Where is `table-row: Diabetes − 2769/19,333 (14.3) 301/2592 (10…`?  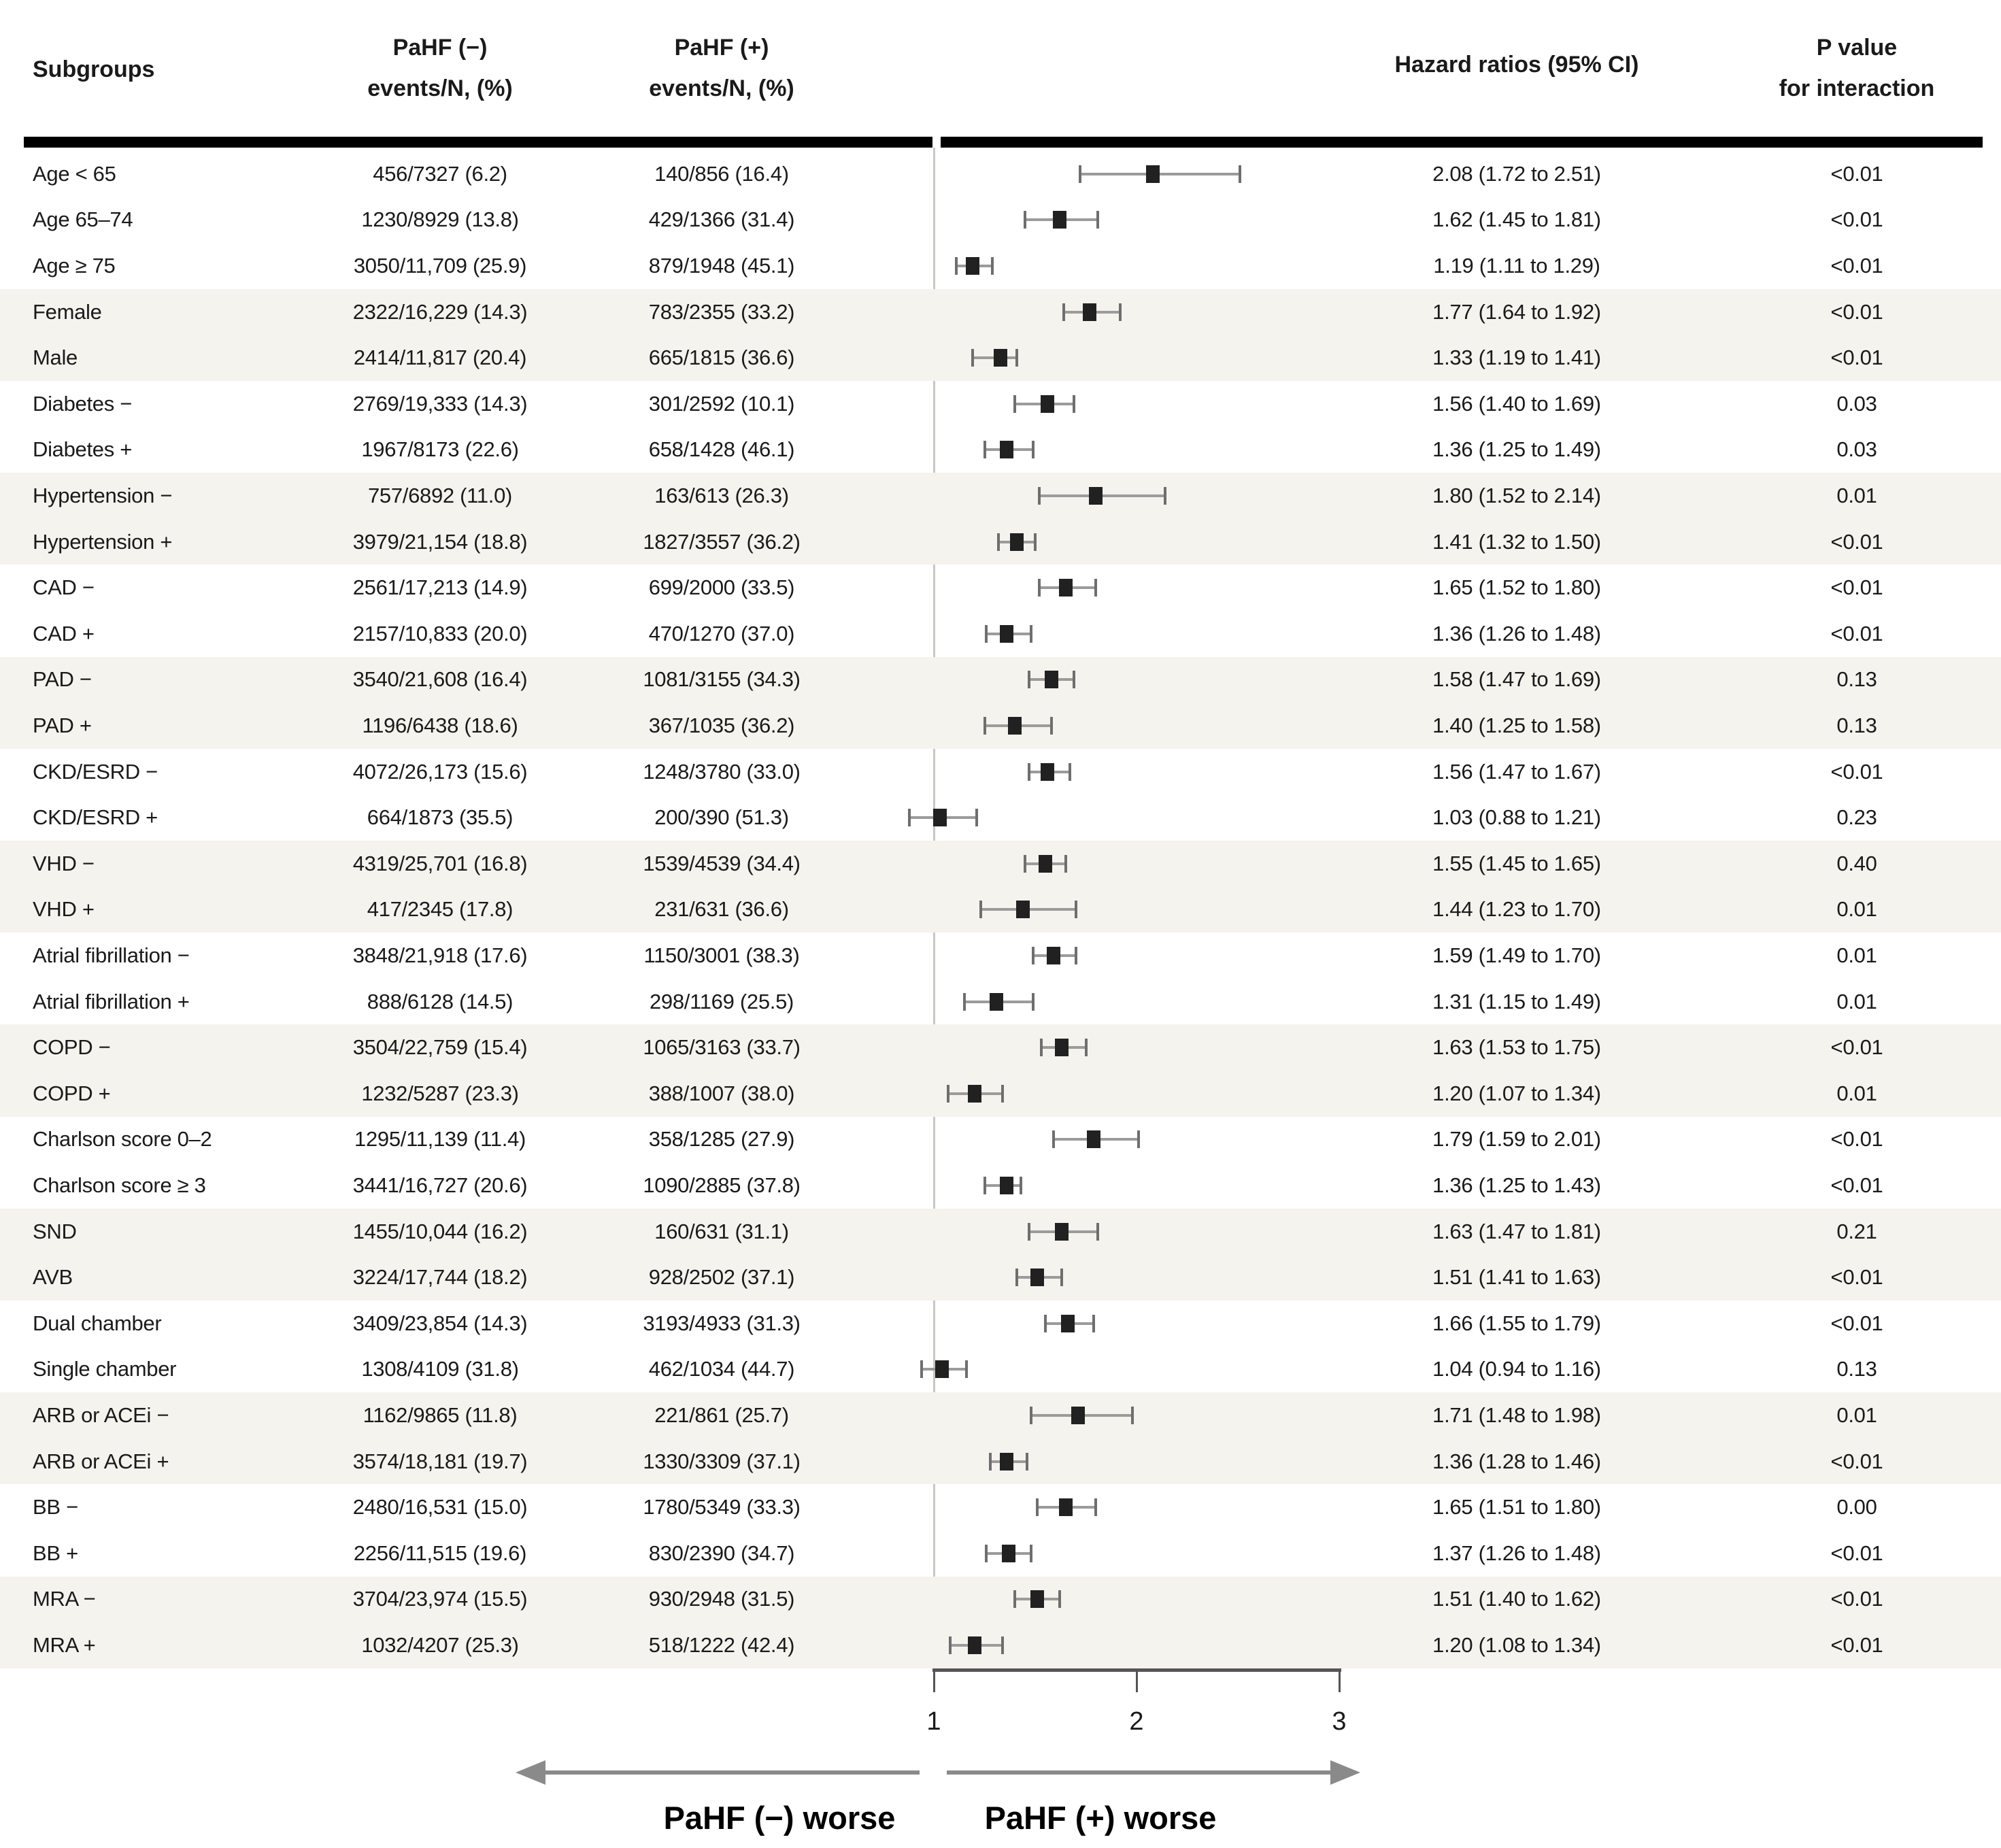 table-row: Diabetes − 2769/19,333 (14.3) 301/2592 (10… is located at coordinates (1000, 404).